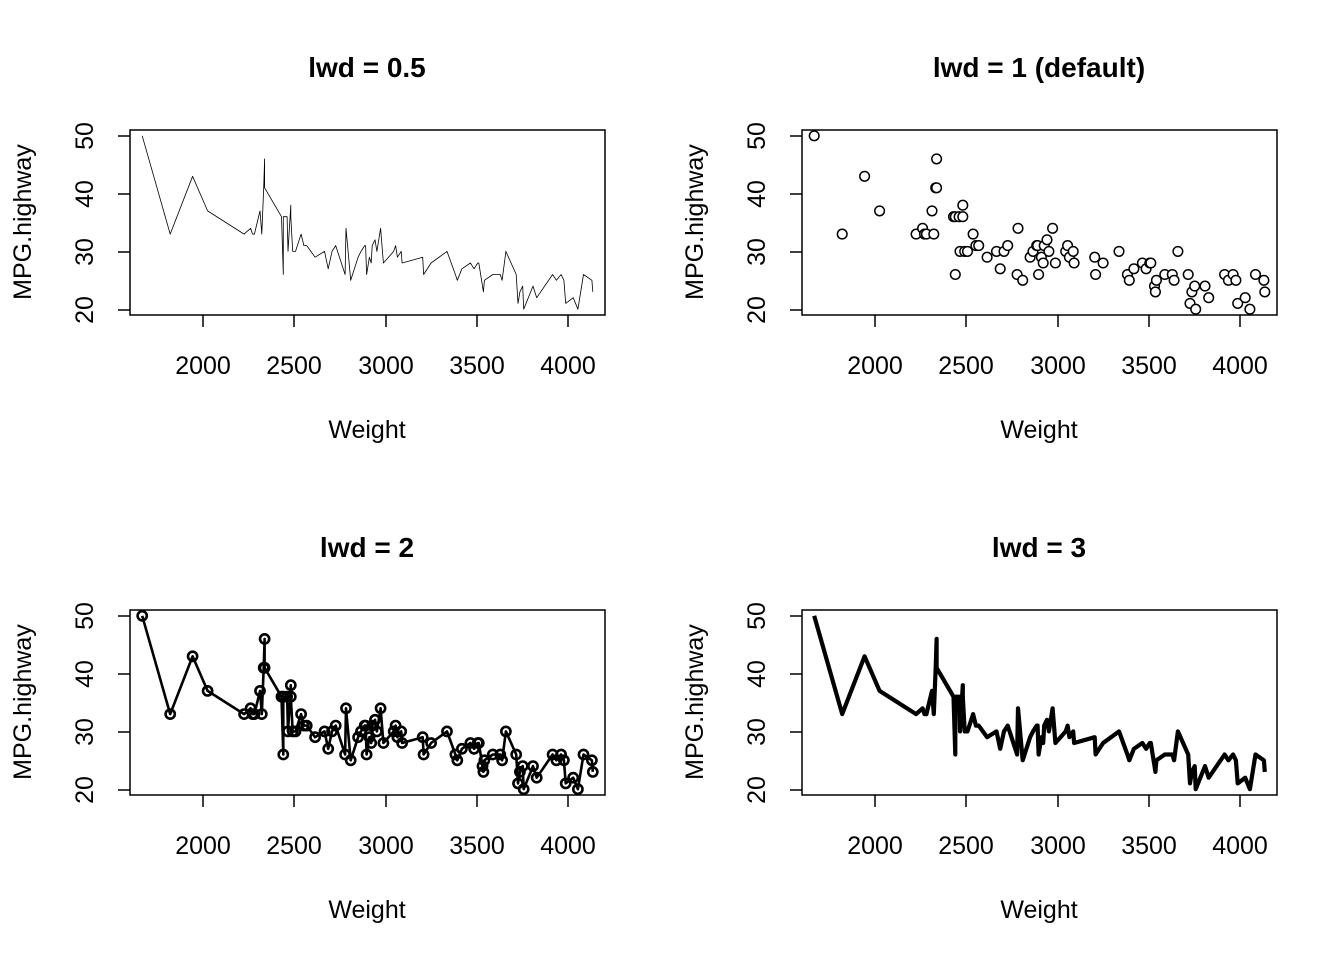 The height and width of the screenshot is (960, 1344). What do you see at coordinates (1149, 846) in the screenshot?
I see `panel-4-xtick-label-3: 3500` at bounding box center [1149, 846].